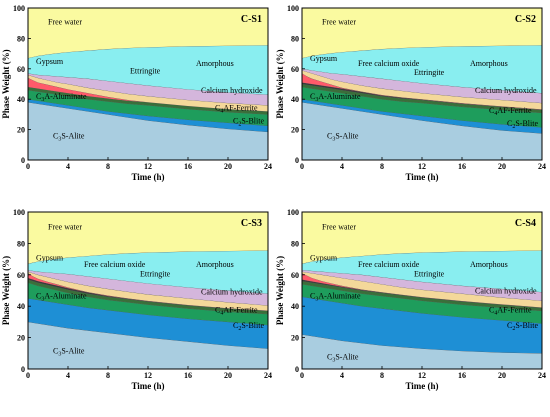 This screenshot has width=550, height=417. Describe the element at coordinates (251, 223) in the screenshot. I see `panel-title: C-S3` at that location.